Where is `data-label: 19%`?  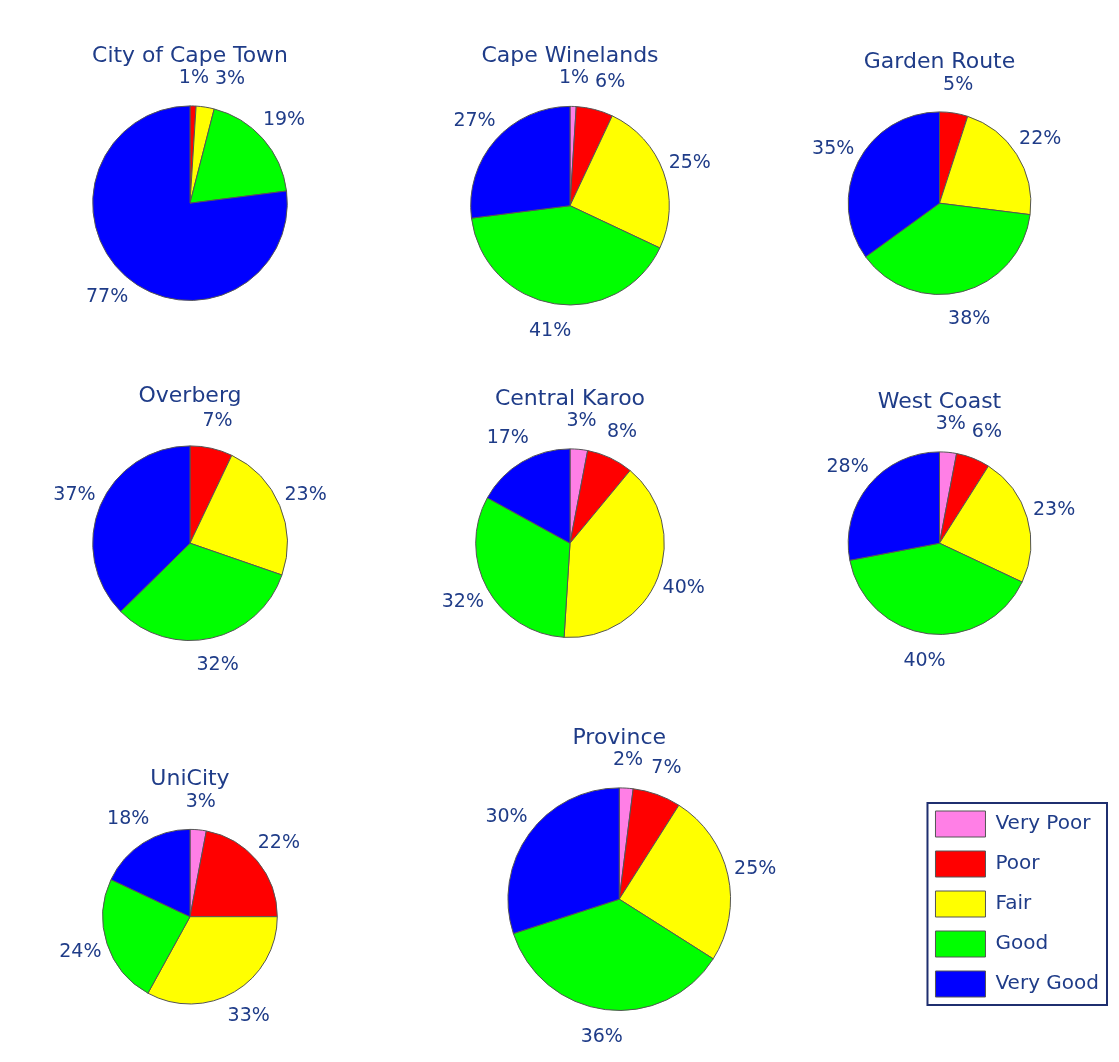 data-label: 19% is located at coordinates (284, 118).